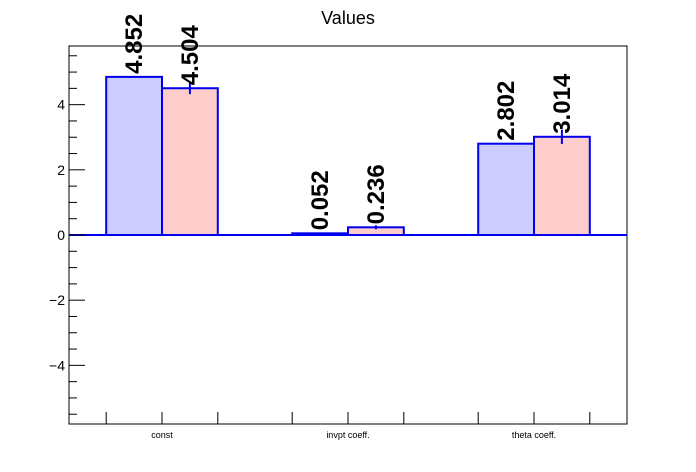  Describe the element at coordinates (347, 435) in the screenshot. I see `category-label-1: invpt coeff.` at that location.